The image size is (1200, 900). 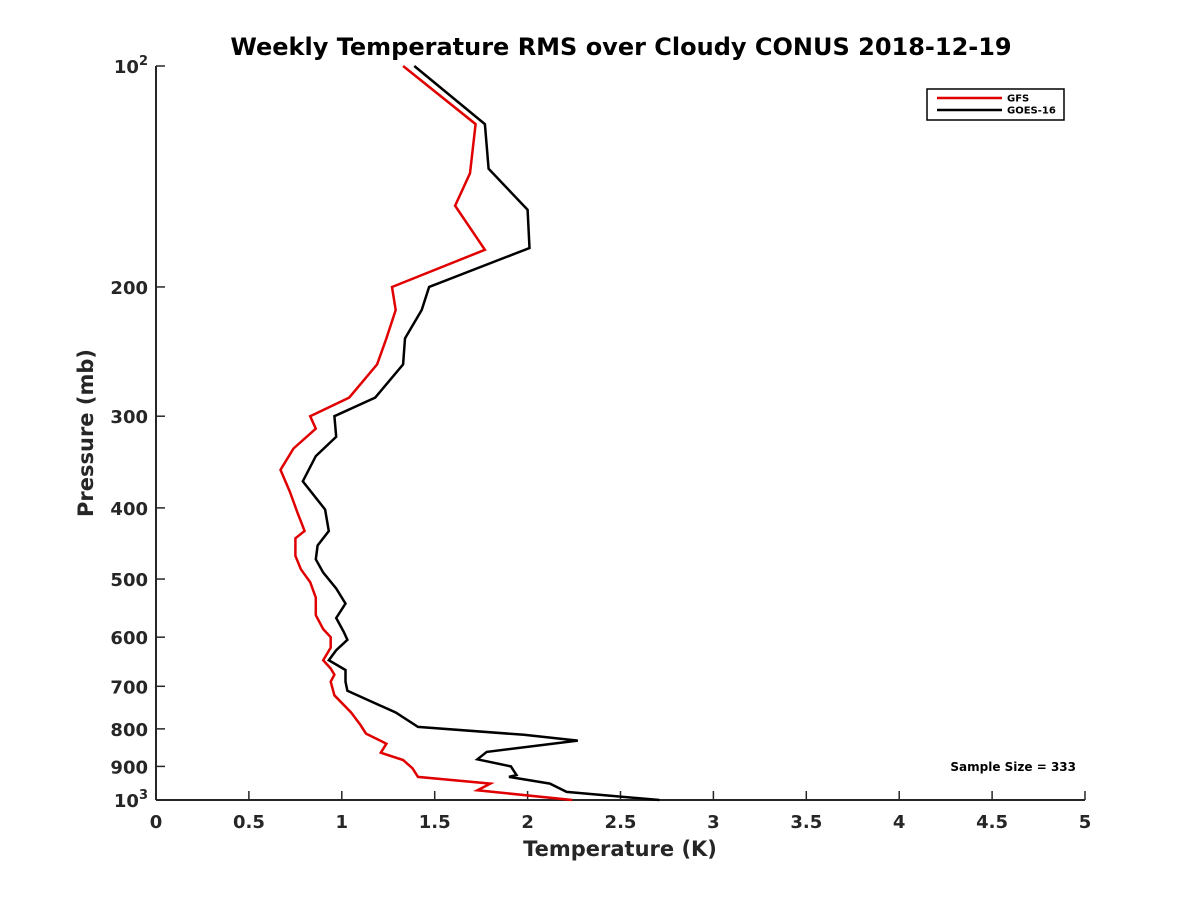 I want to click on legend-label-goes16: GOES-16, so click(x=1031, y=111).